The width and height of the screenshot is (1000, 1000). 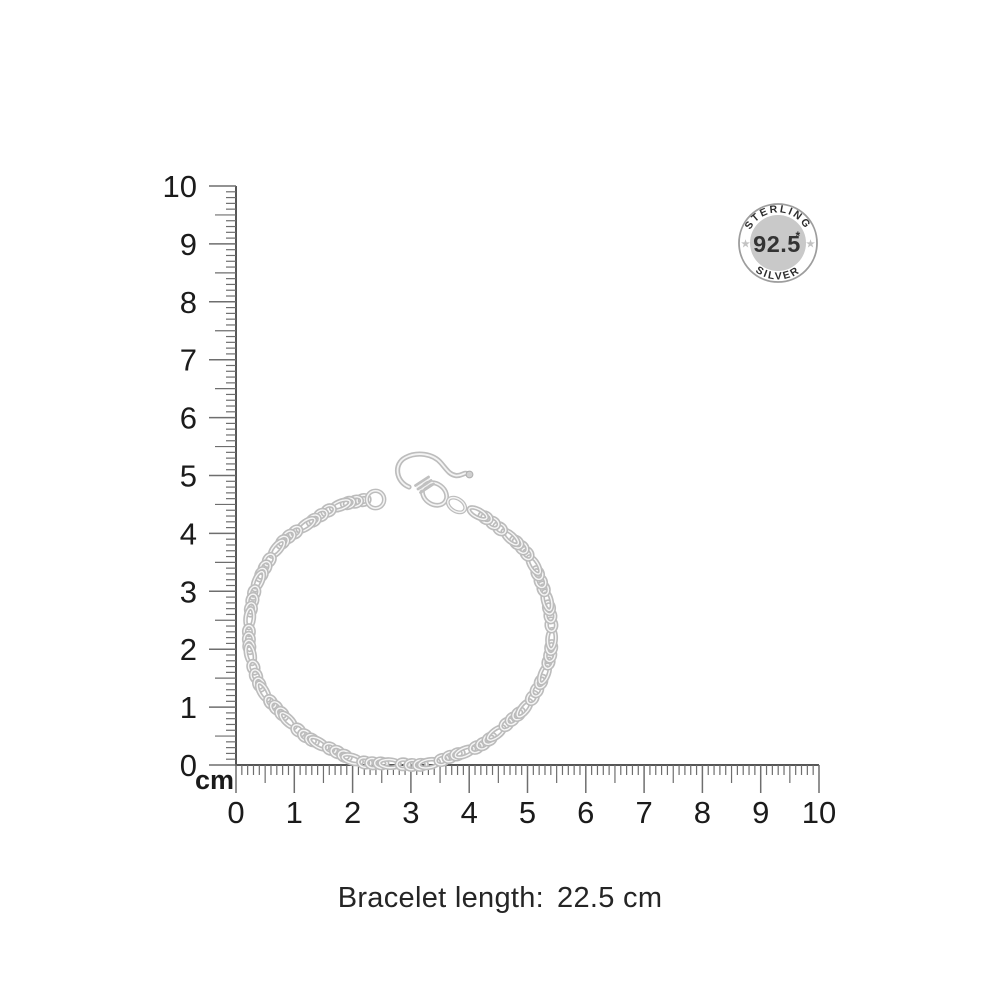 I want to click on badge-star-right-icon: ★, so click(x=810, y=245).